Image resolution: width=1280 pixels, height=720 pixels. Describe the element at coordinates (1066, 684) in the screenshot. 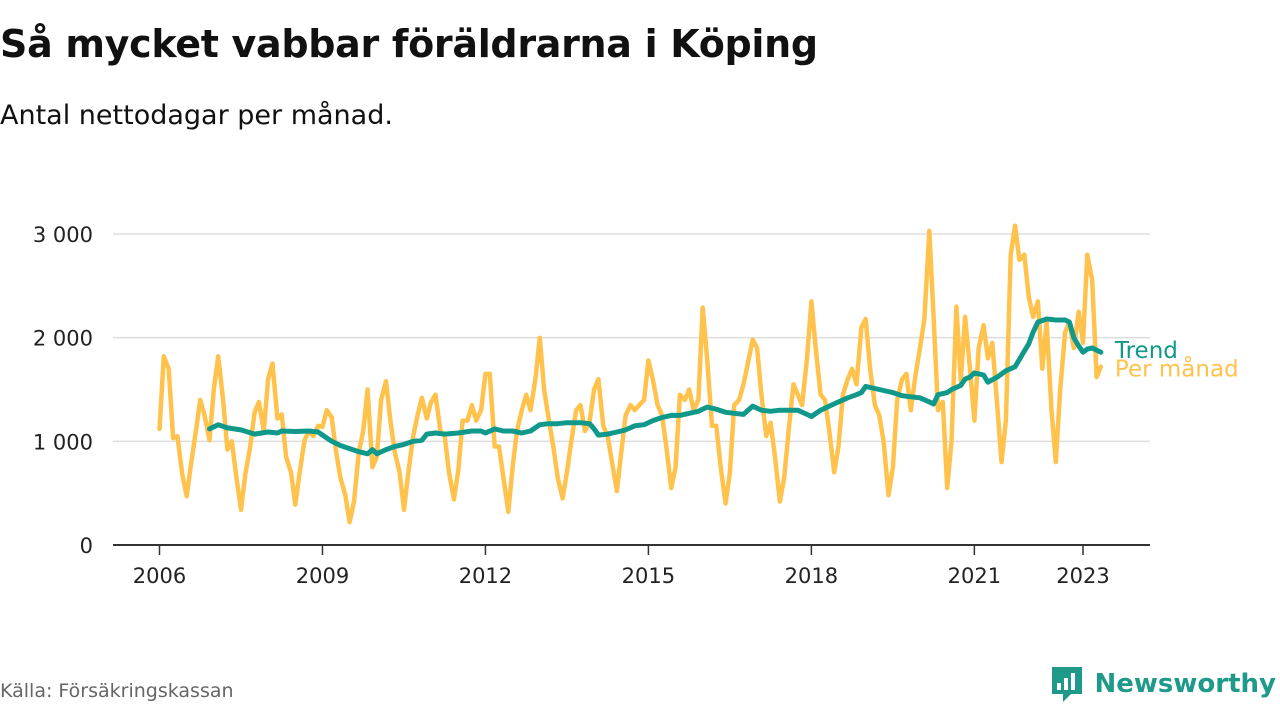

I see `bar-chart-logo-icon` at that location.